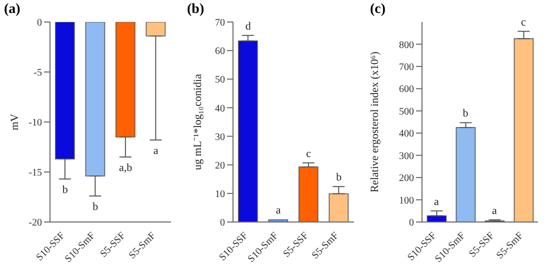 The image size is (550, 268). Describe the element at coordinates (220, 194) in the screenshot. I see `y-tick-label: 10` at that location.